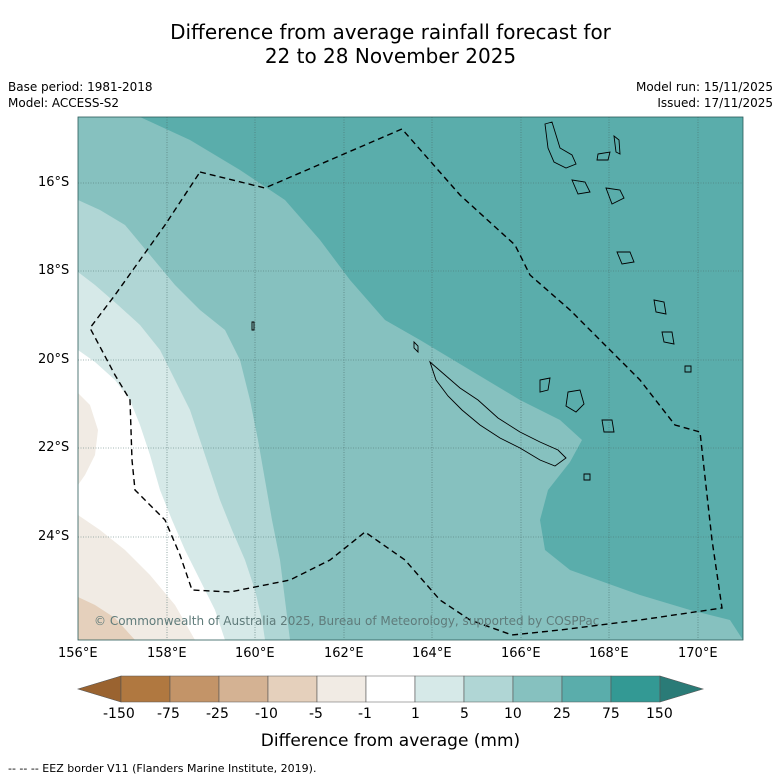 This screenshot has height=781, width=781. Describe the element at coordinates (64, 103) in the screenshot. I see `model-text: Model: ACCESS-S2` at that location.